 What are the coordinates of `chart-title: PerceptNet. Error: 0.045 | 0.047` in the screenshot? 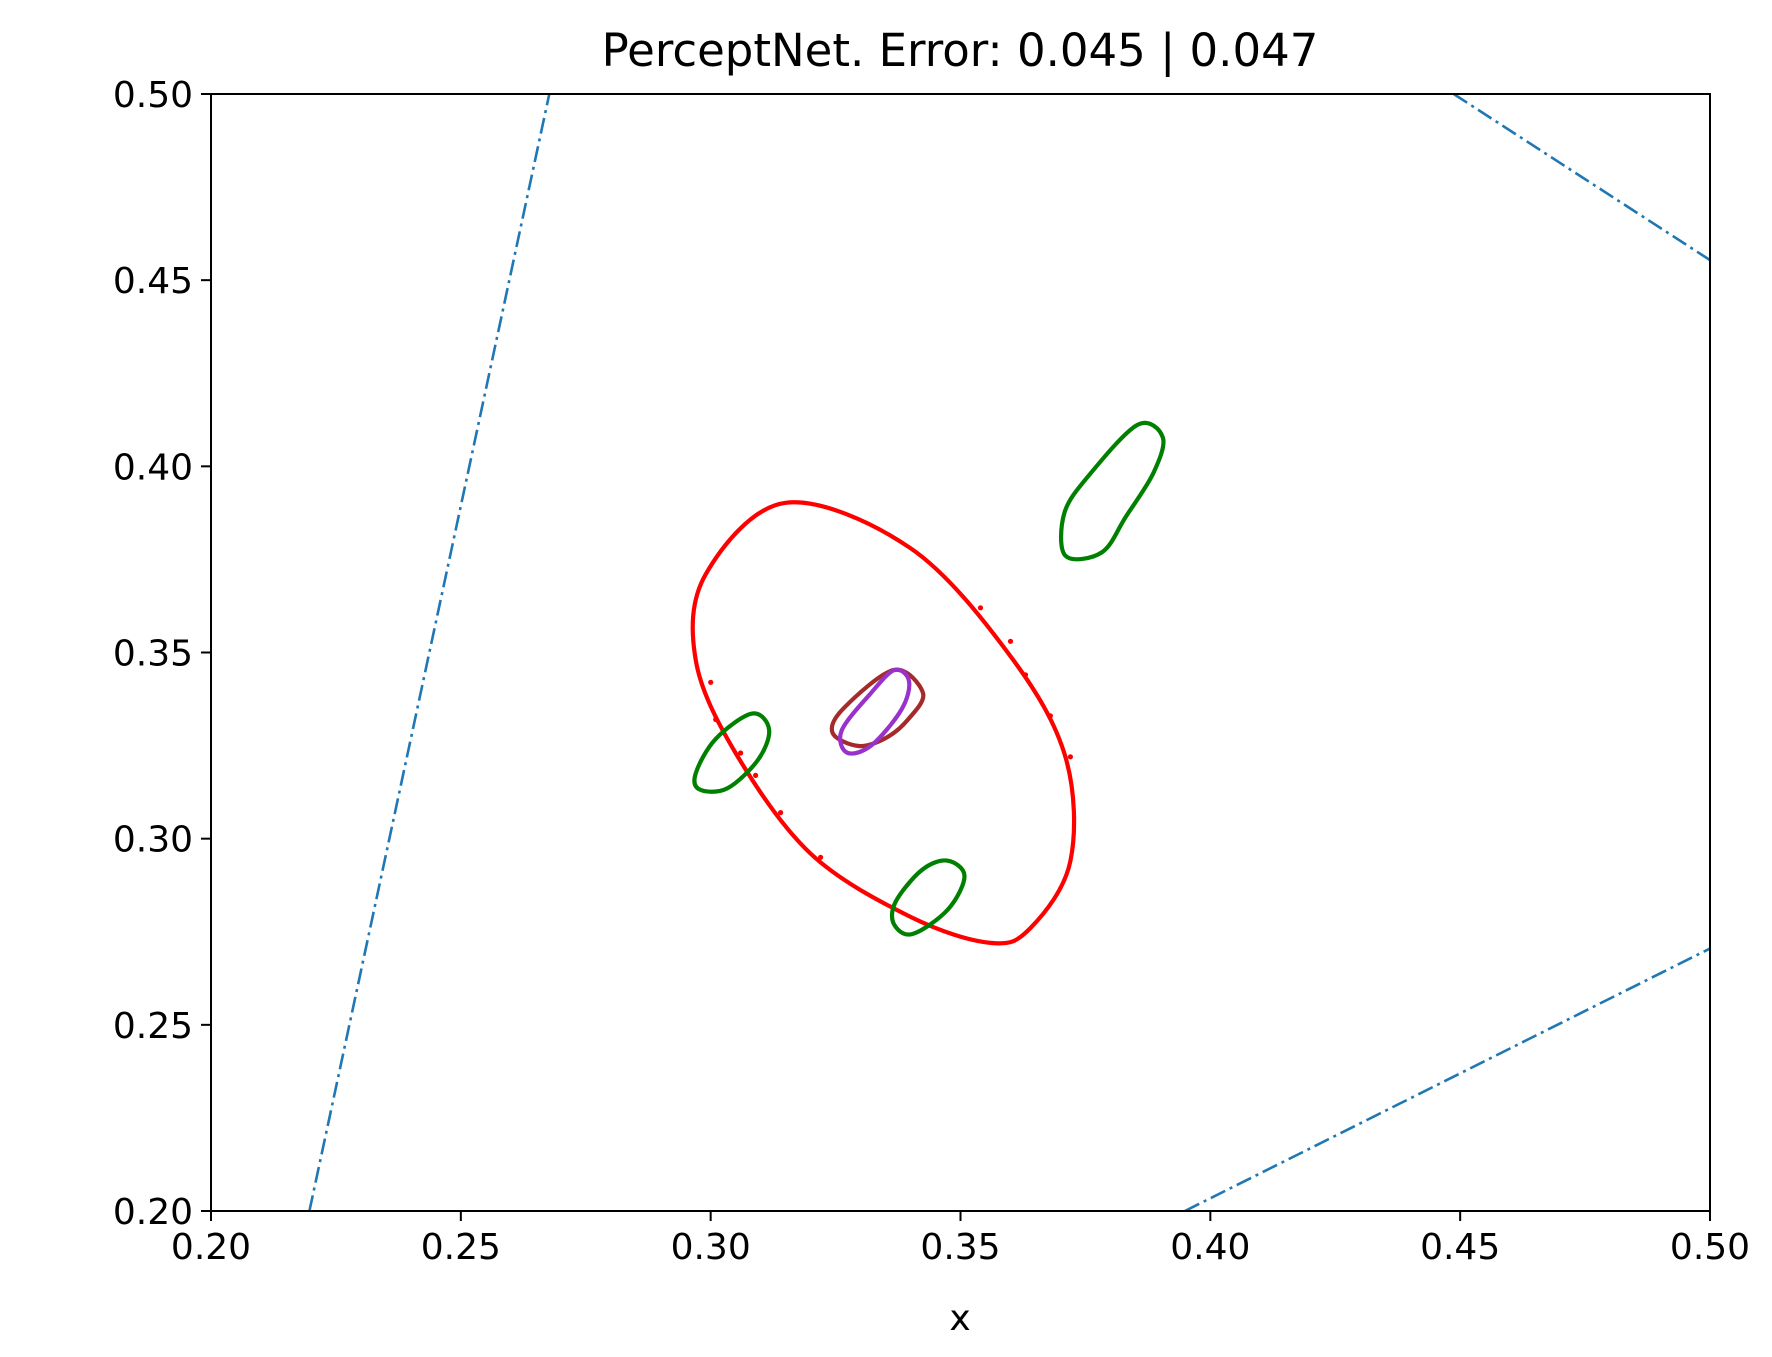 It's located at (960, 50).